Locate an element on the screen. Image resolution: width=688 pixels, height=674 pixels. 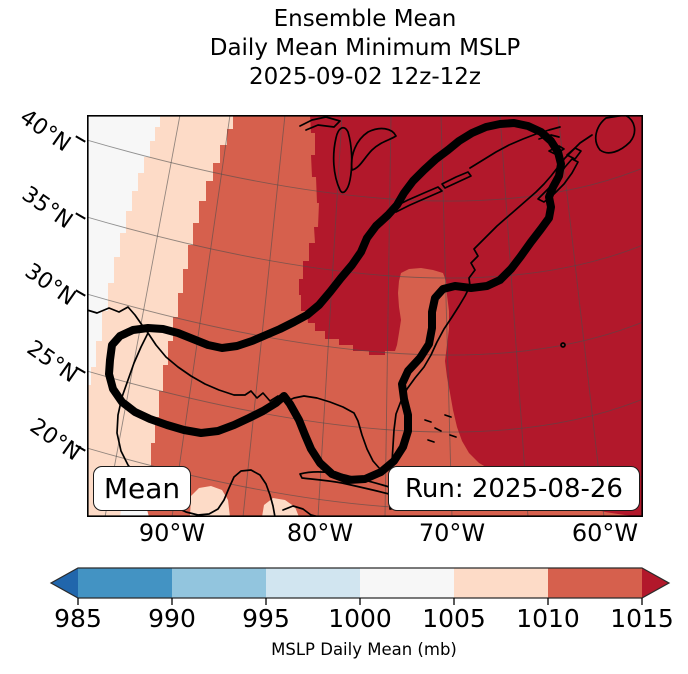
colorbar-tick-label-1010: 1010 is located at coordinates (548, 618).